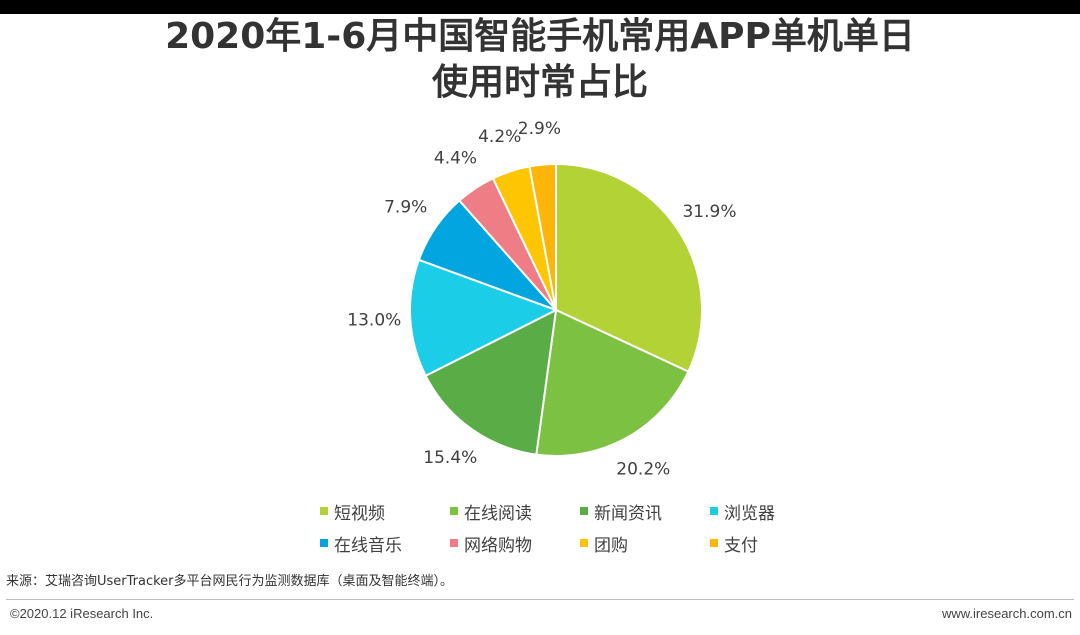 The height and width of the screenshot is (635, 1080). I want to click on legend-item-online-reading: 在线阅读, so click(515, 512).